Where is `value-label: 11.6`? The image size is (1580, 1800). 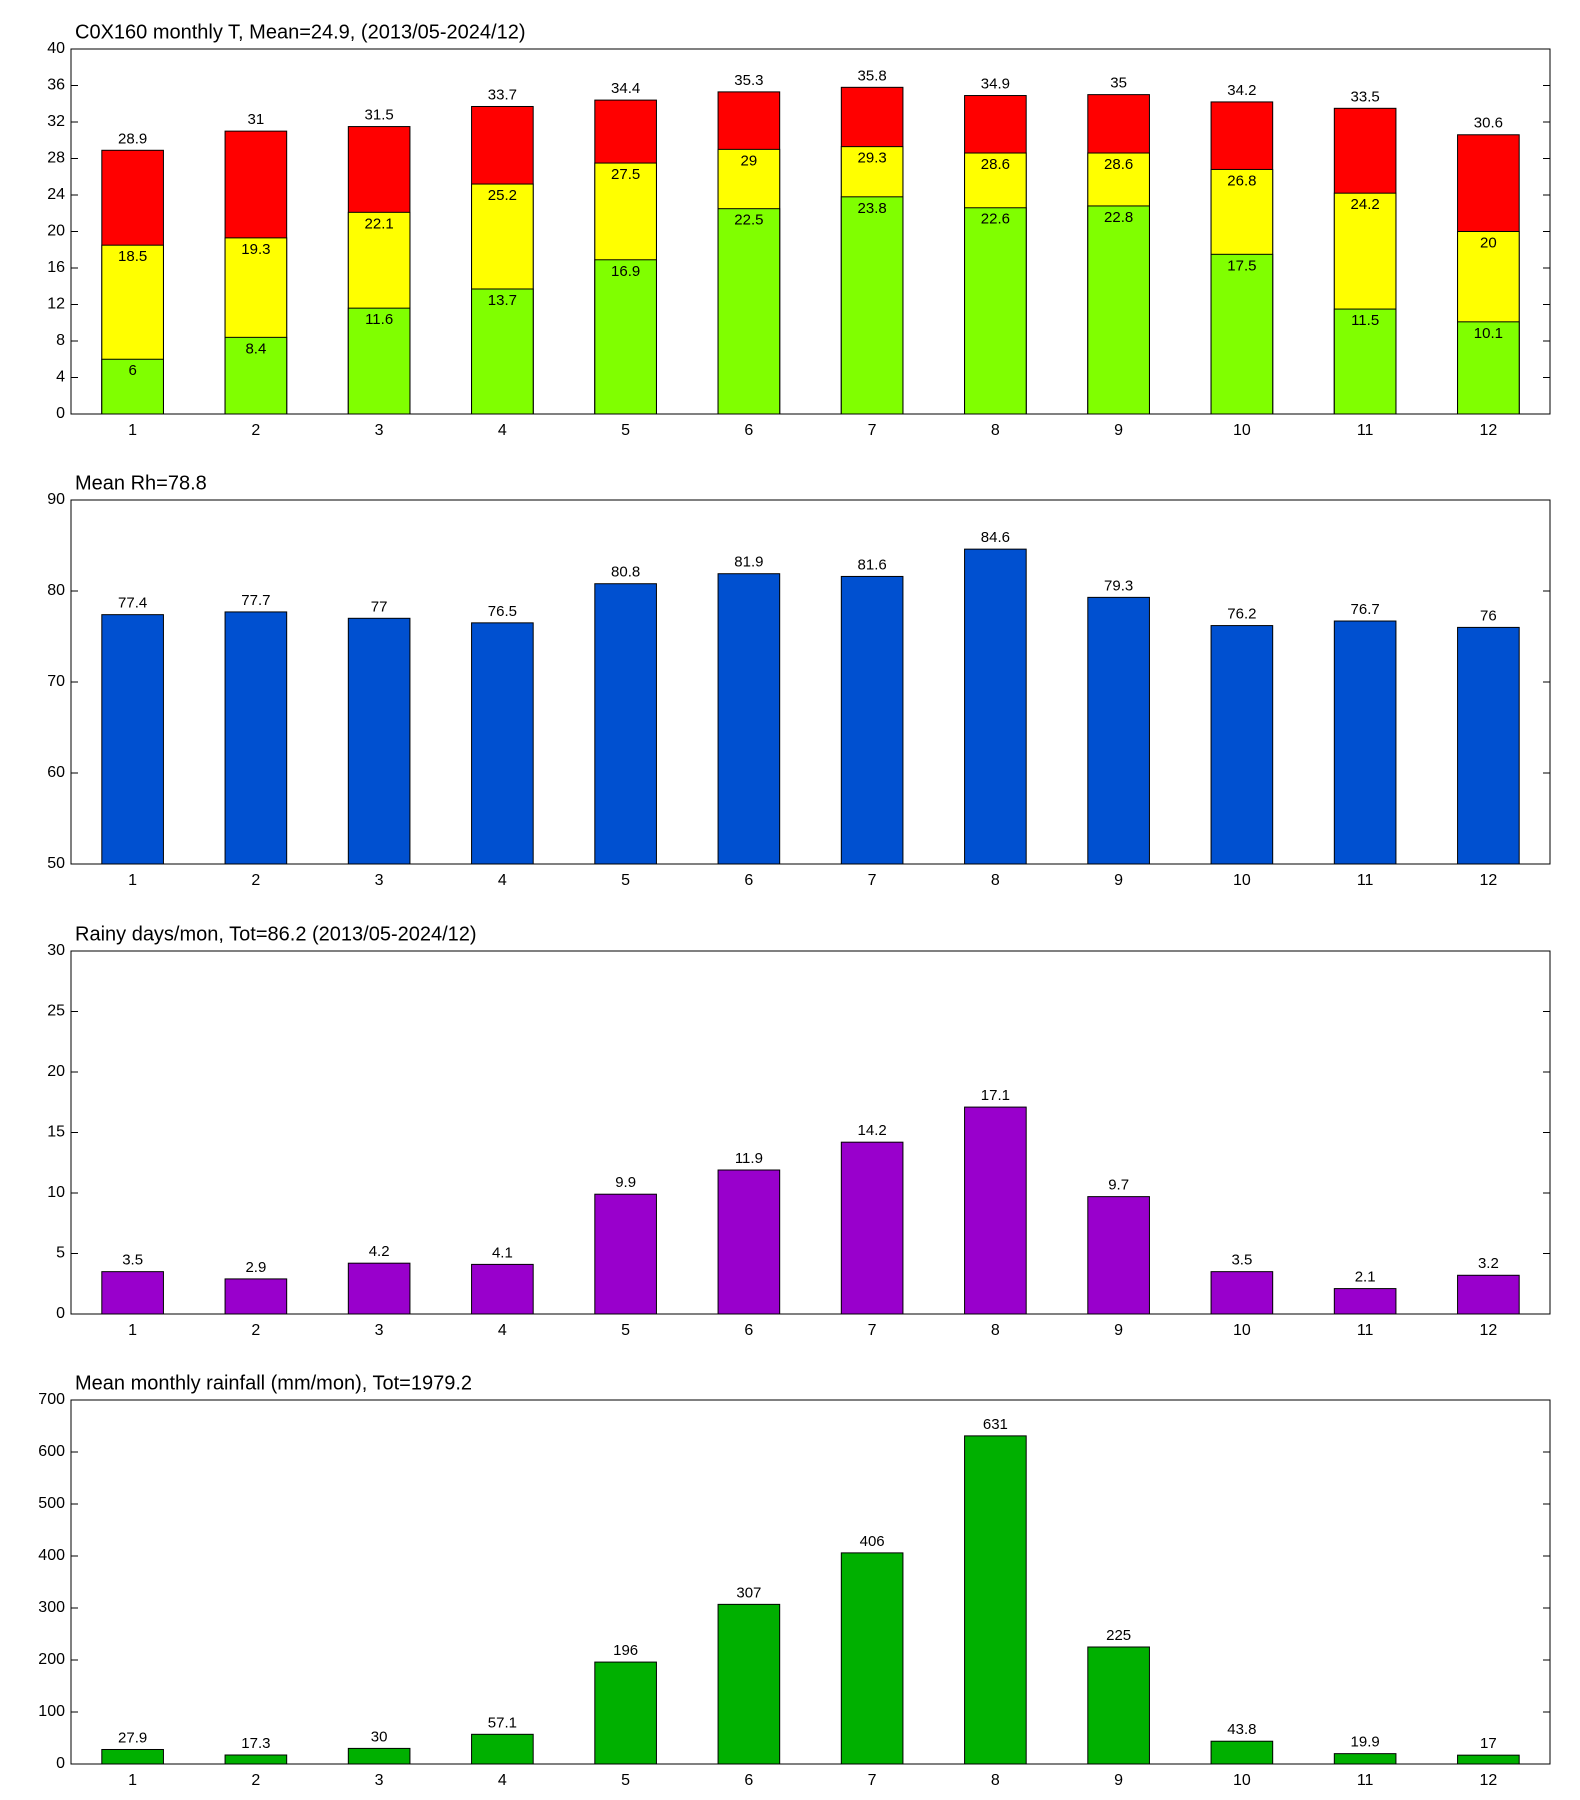
value-label: 11.6 is located at coordinates (379, 319).